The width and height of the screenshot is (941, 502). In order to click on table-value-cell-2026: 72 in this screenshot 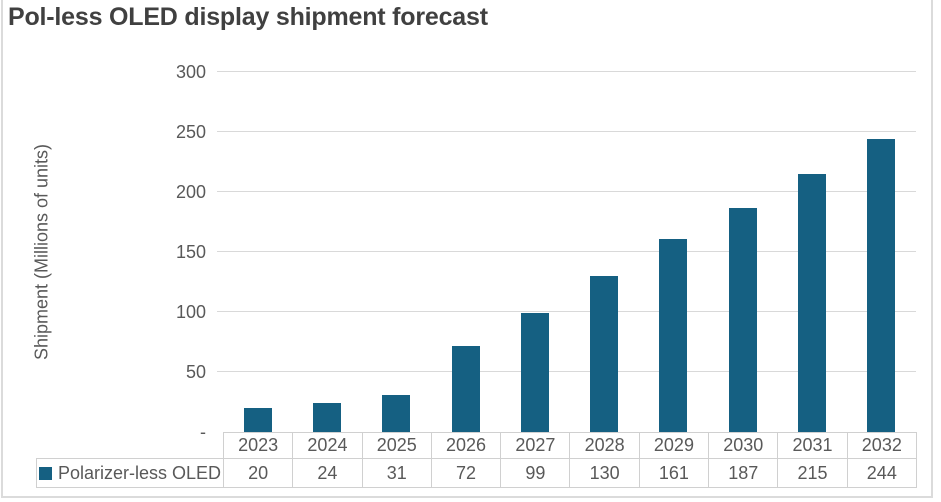, I will do `click(466, 473)`.